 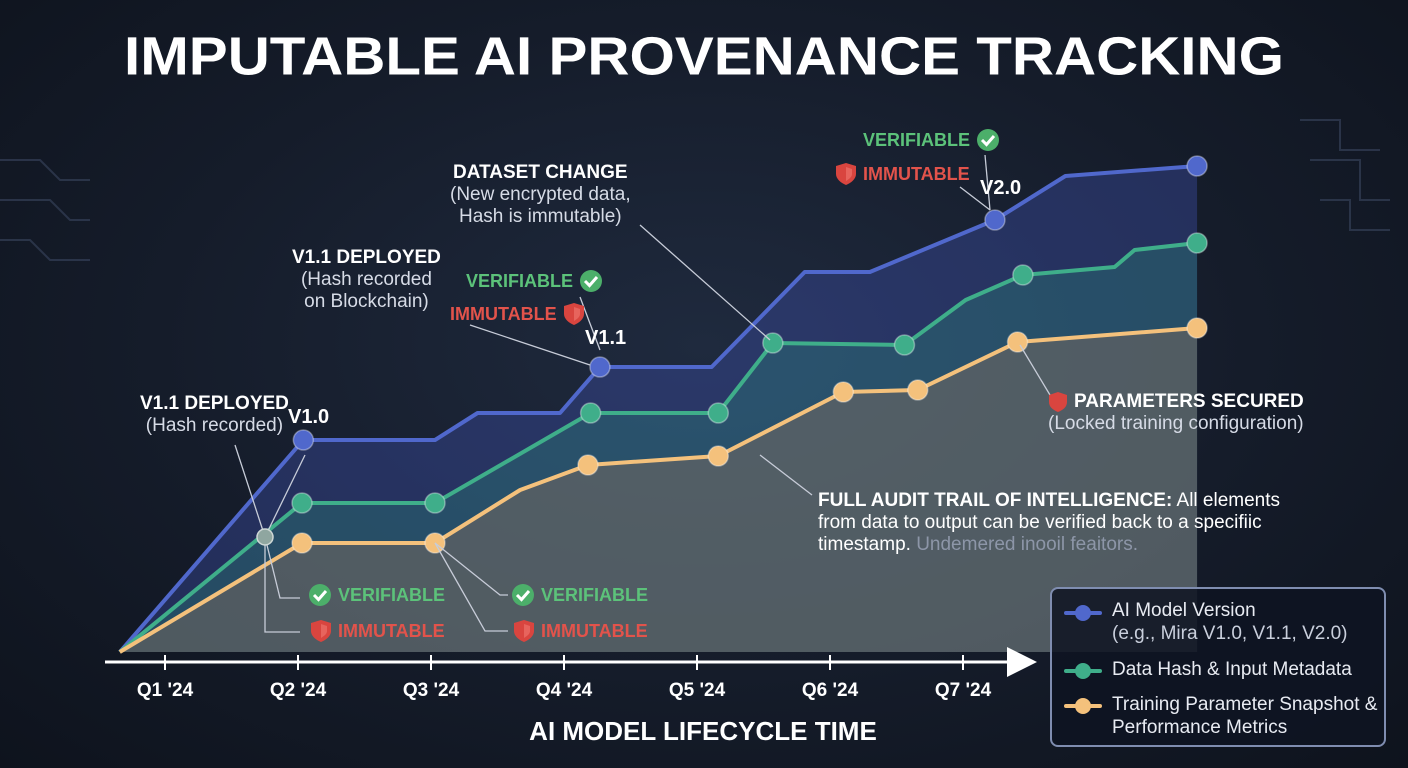 What do you see at coordinates (1176, 423) in the screenshot?
I see `annotation-text: (Locked training configuration)` at bounding box center [1176, 423].